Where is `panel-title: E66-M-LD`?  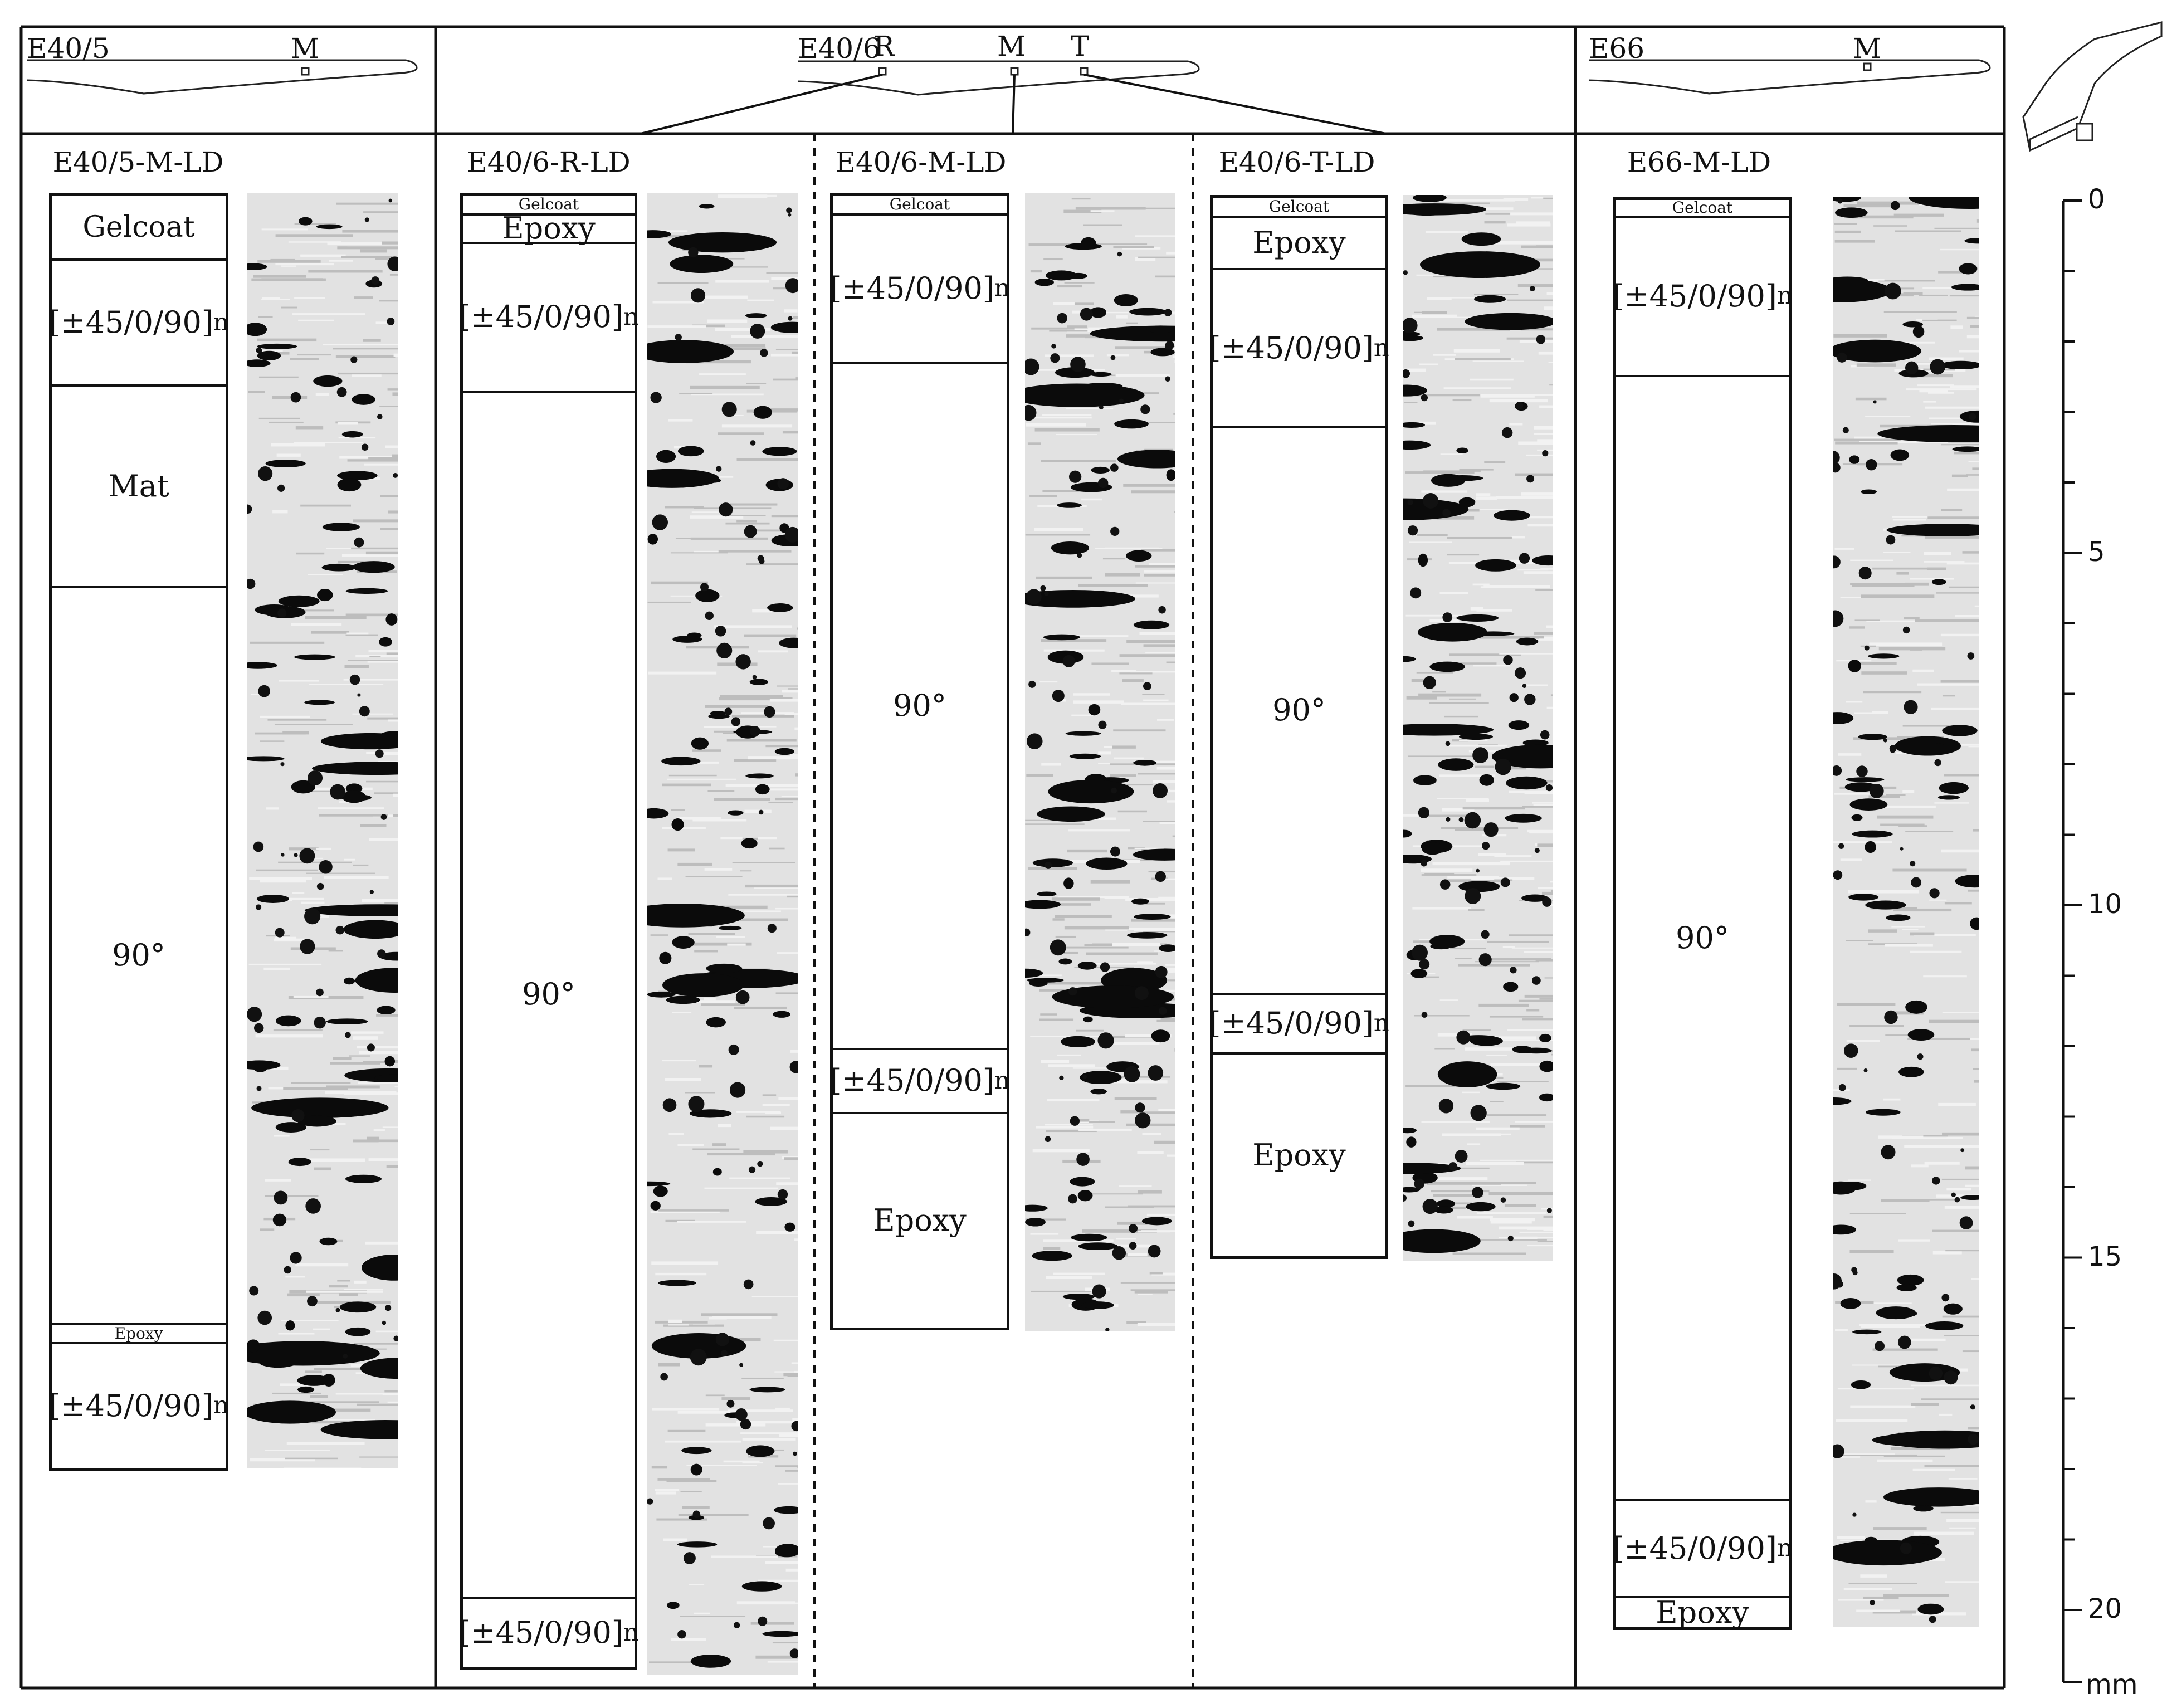
panel-title: E66-M-LD is located at coordinates (1699, 162).